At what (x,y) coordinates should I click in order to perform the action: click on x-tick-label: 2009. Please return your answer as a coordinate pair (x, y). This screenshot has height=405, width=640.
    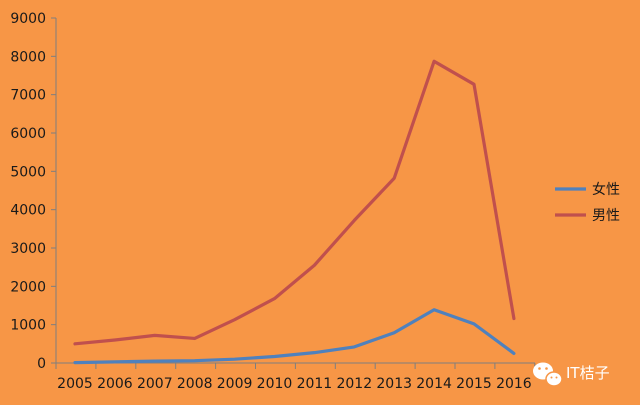
    Looking at the image, I should click on (235, 384).